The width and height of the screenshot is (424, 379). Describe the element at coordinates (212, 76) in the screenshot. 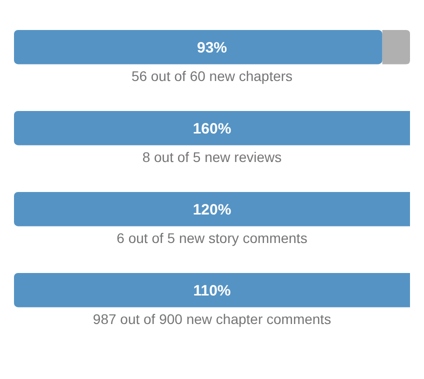

I see `category-label: 56 out of 60 new chapters` at that location.